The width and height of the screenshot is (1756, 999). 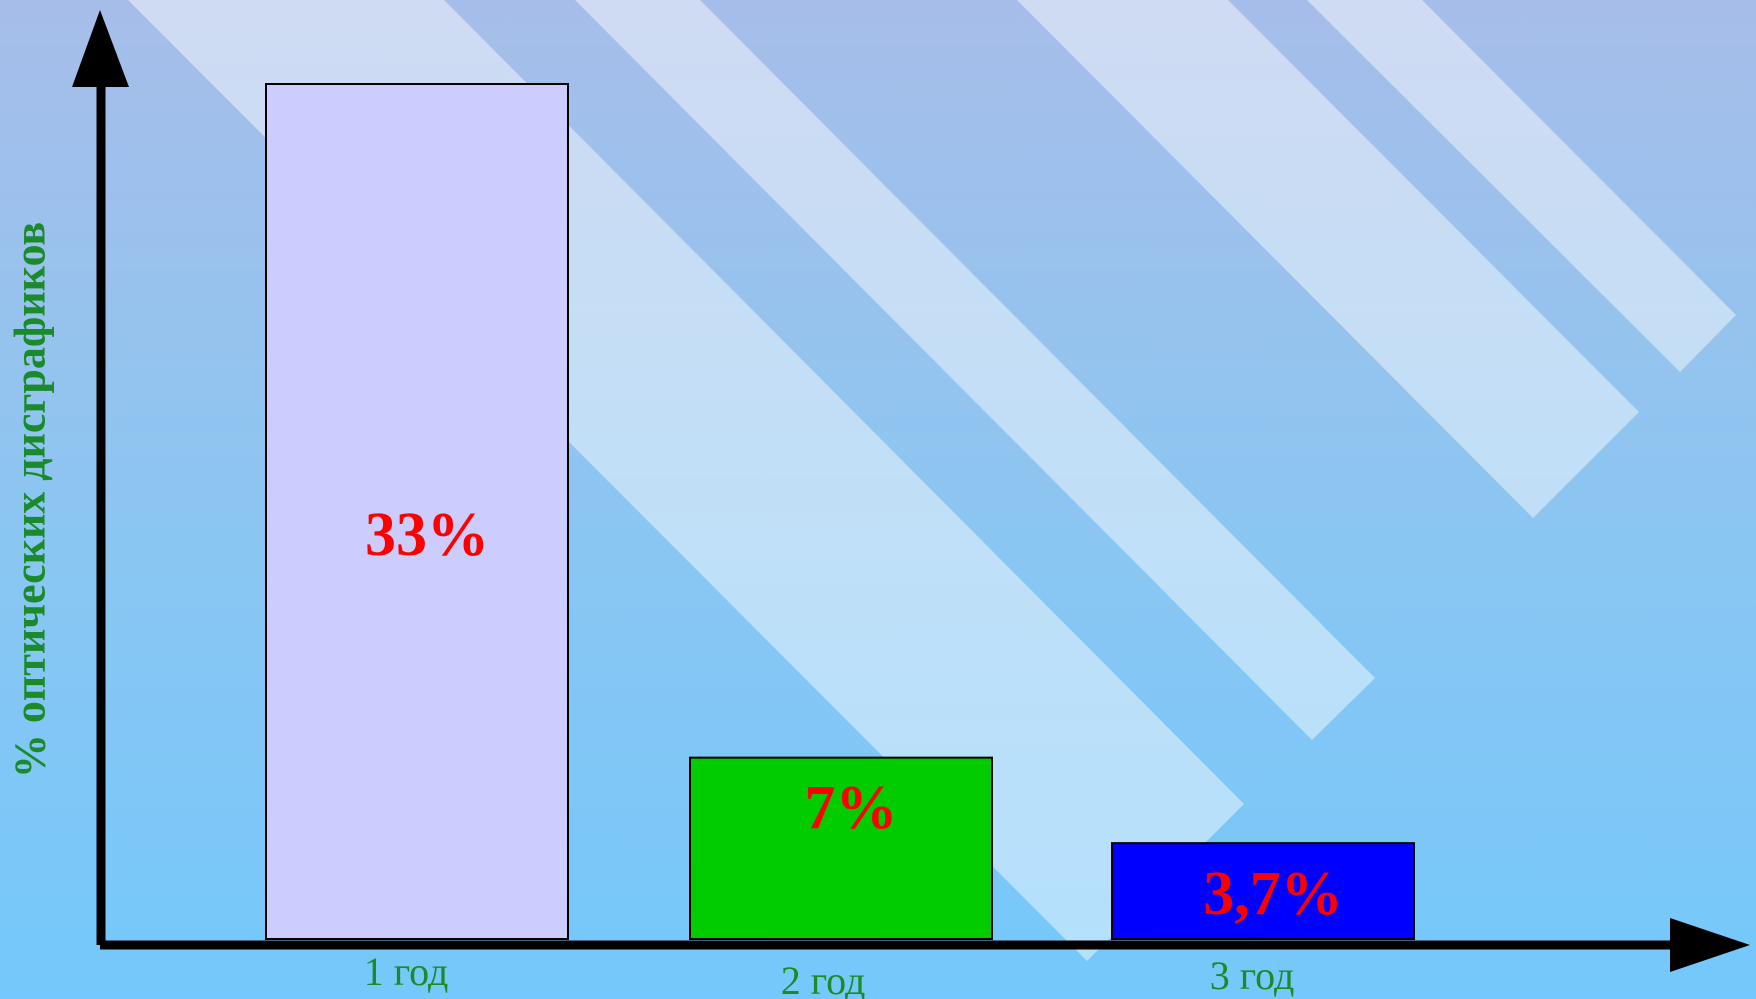 What do you see at coordinates (1710, 945) in the screenshot?
I see `x-axis-arrowhead` at bounding box center [1710, 945].